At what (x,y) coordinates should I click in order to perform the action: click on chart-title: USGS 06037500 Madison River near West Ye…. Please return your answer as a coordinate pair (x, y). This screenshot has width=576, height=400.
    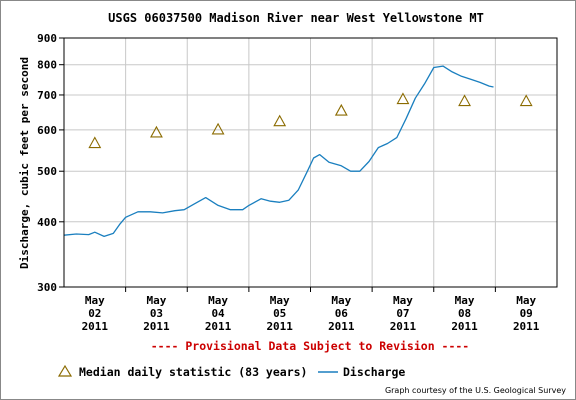
    Looking at the image, I should click on (296, 18).